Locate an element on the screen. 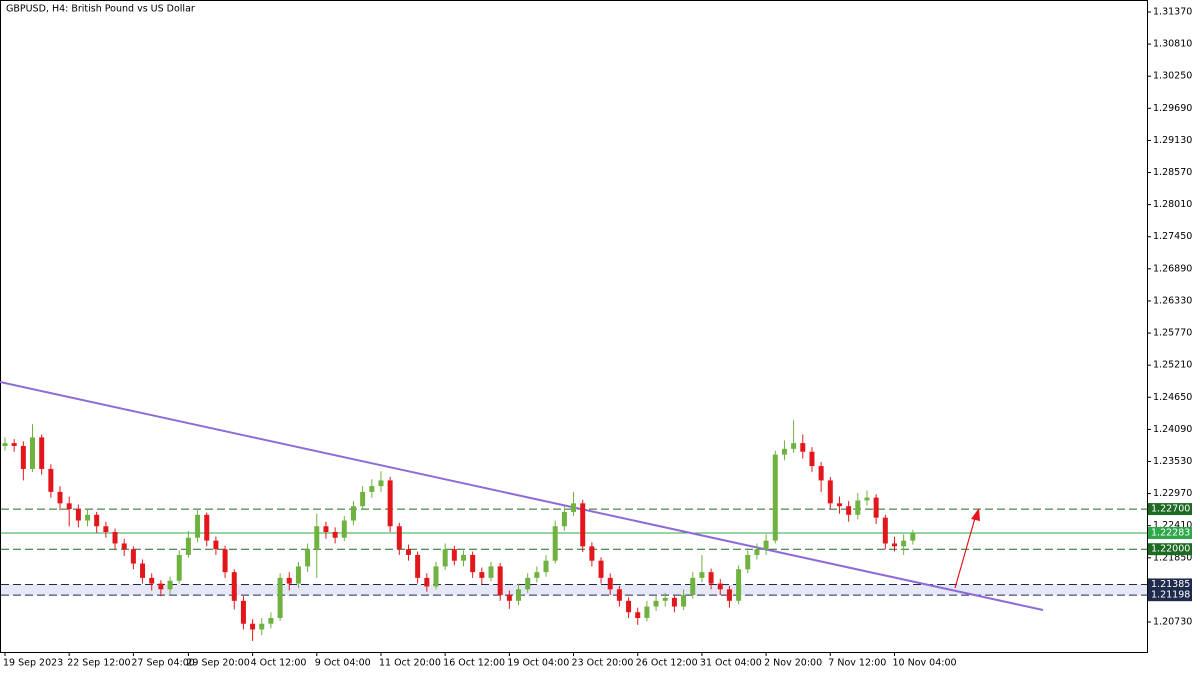  y-tick-label: 1.22410 is located at coordinates (1172, 525).